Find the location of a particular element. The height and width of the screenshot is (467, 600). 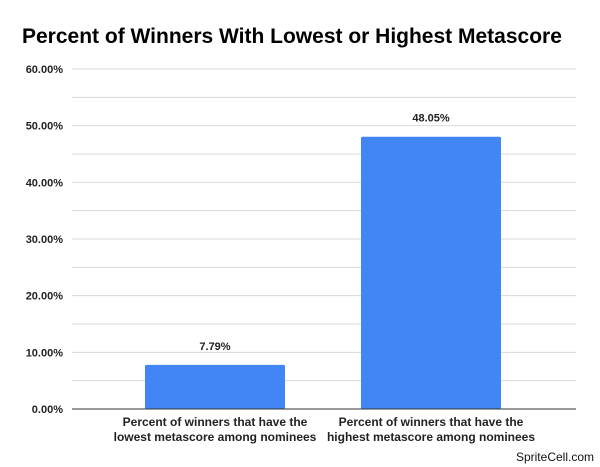

data-label: 48.05% is located at coordinates (431, 119).